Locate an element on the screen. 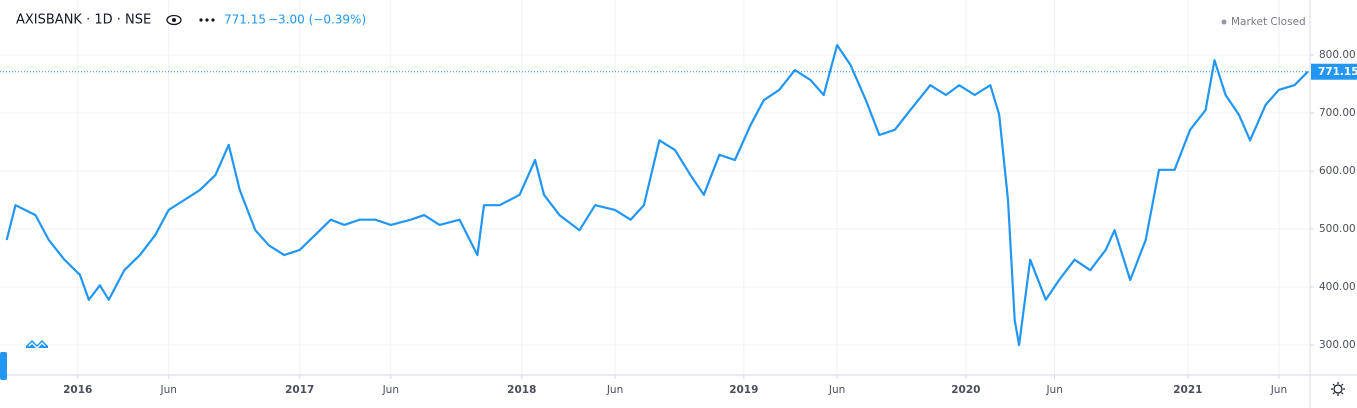 The width and height of the screenshot is (1357, 408). side-tab is located at coordinates (3, 366).